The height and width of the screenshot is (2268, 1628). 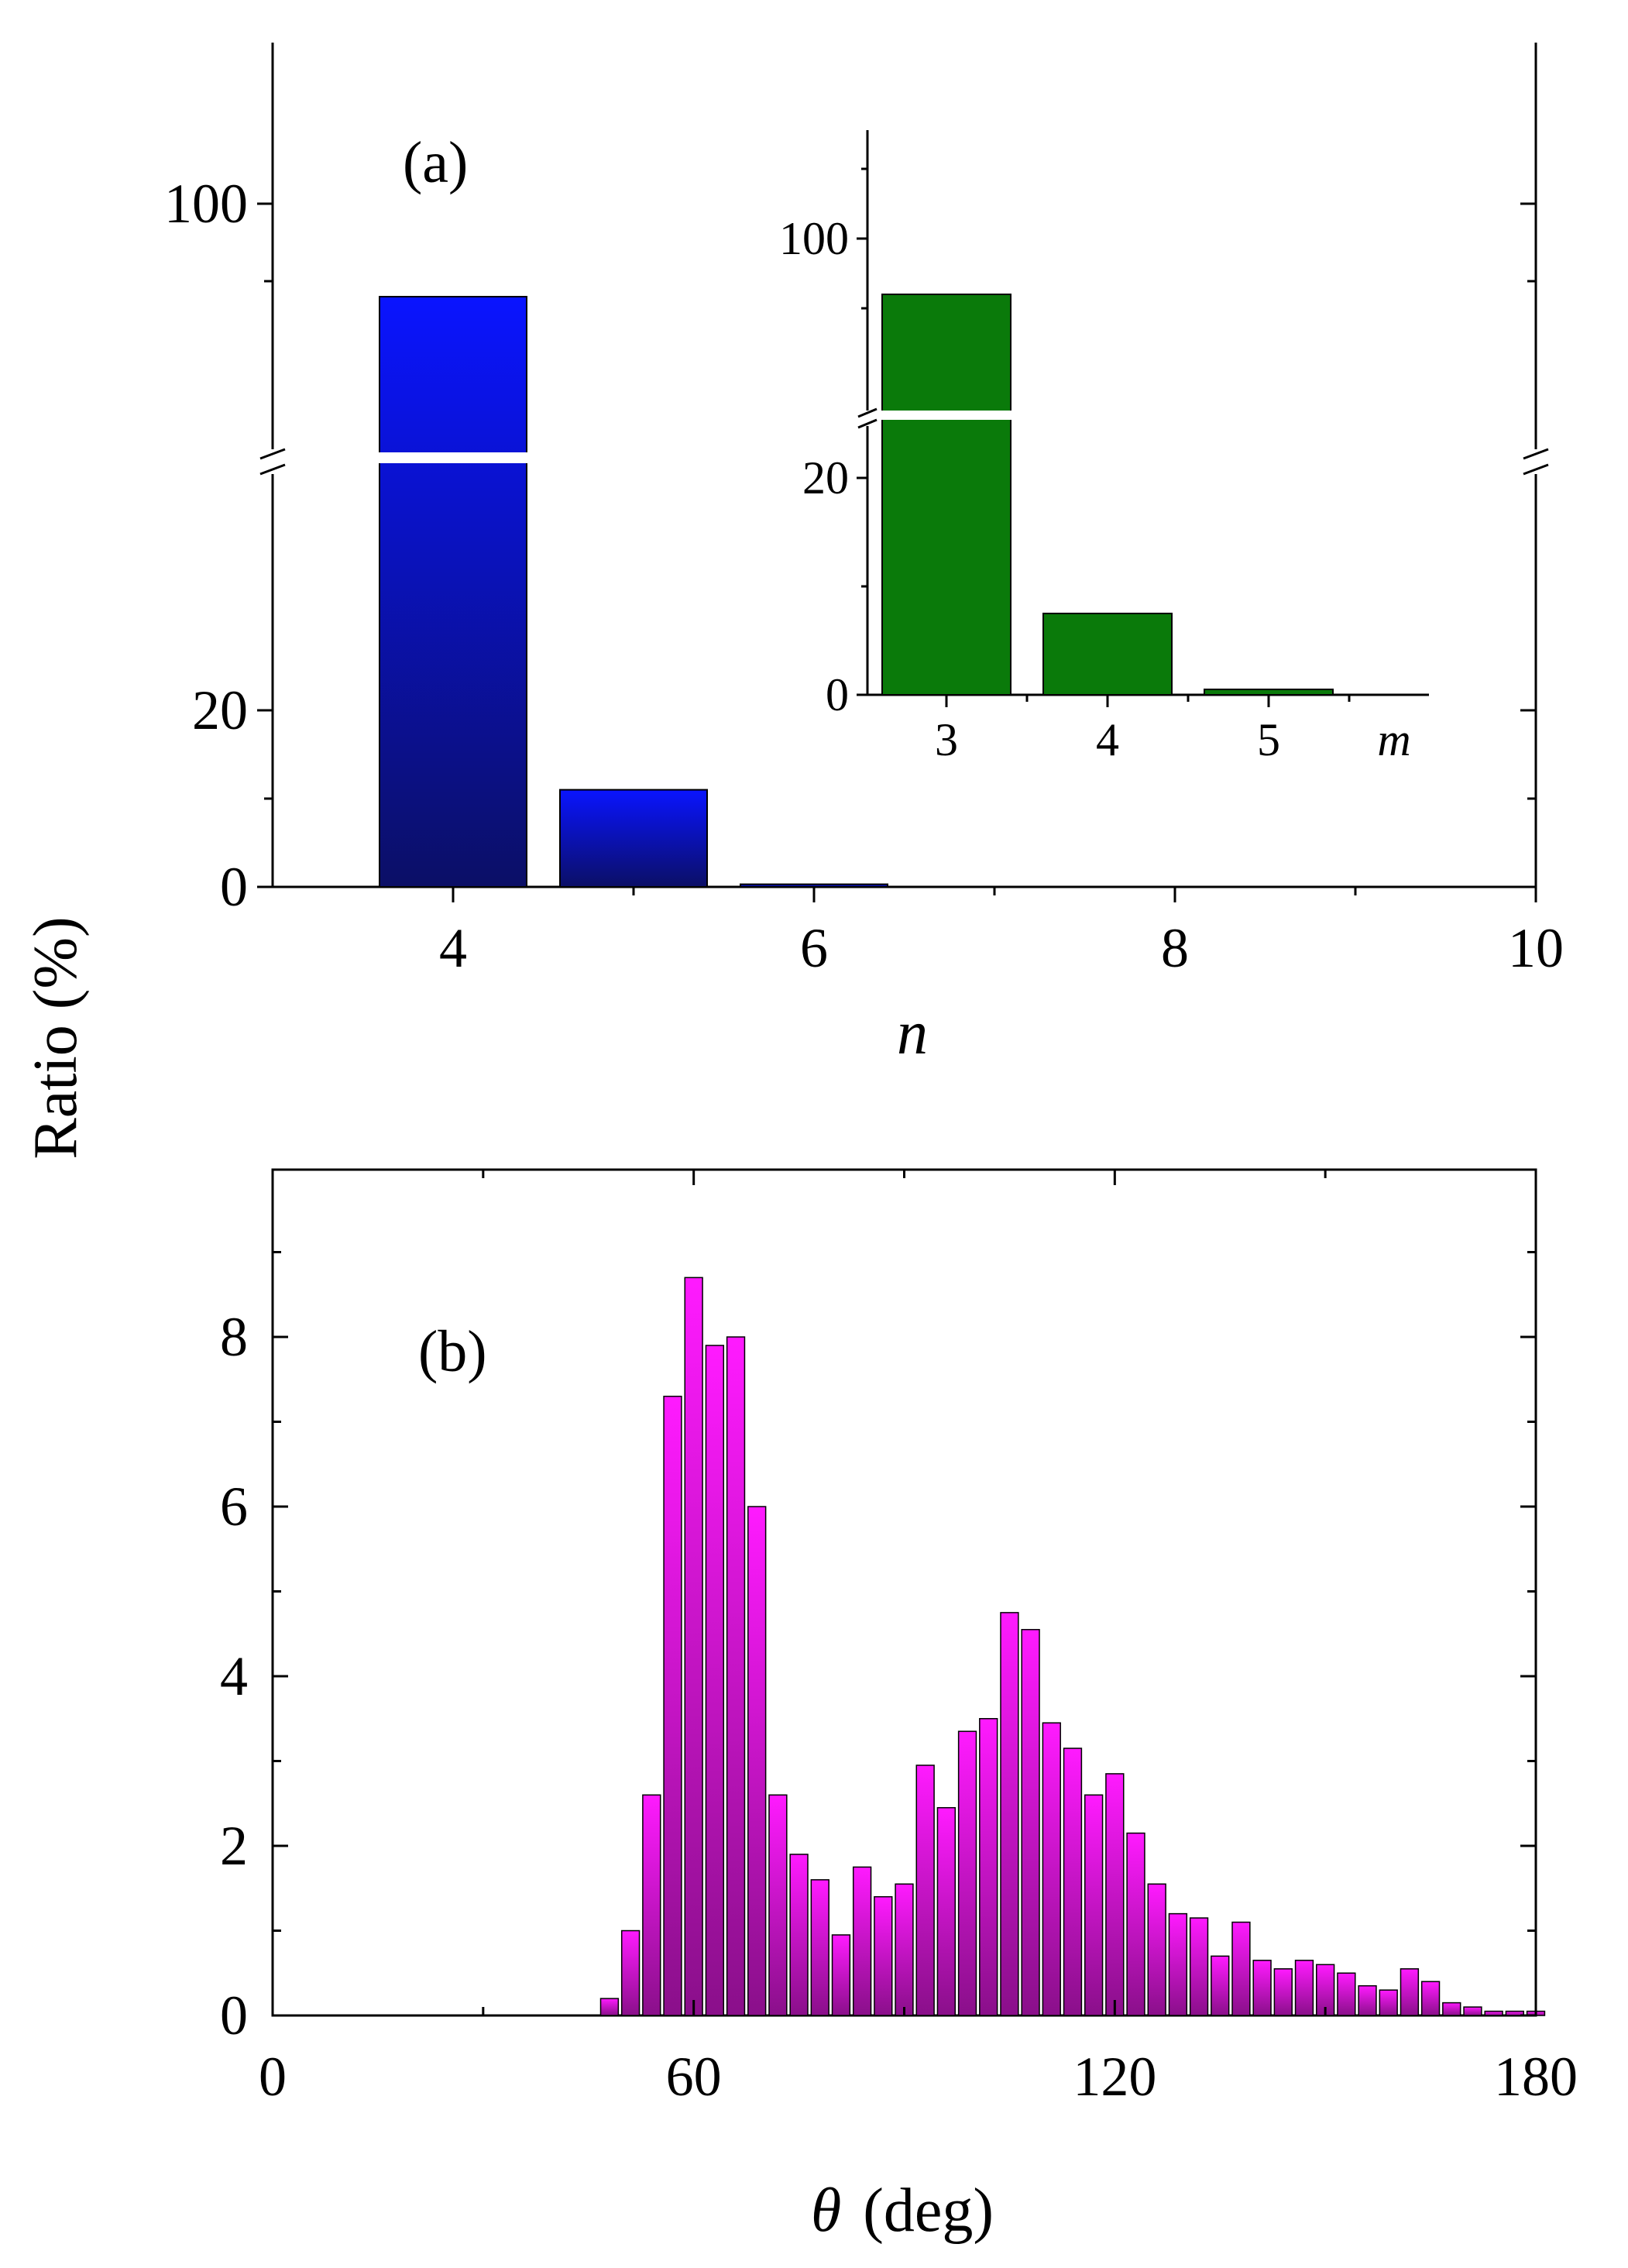 I want to click on b-x-tick-label: 60, so click(x=694, y=2077).